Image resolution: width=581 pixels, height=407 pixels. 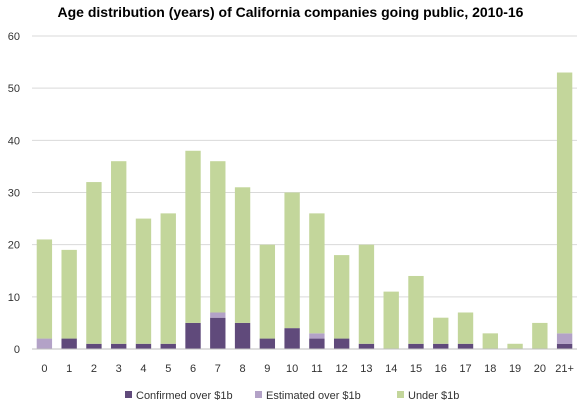 What do you see at coordinates (69, 369) in the screenshot?
I see `x-tick-label: 1` at bounding box center [69, 369].